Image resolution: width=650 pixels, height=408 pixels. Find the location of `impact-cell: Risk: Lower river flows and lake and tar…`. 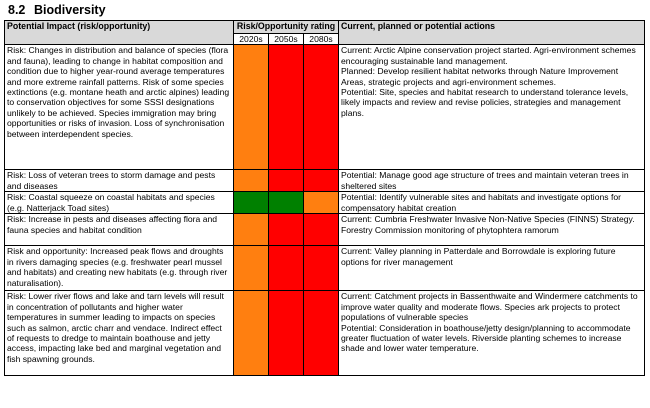

impact-cell: Risk: Lower river flows and lake and tar… is located at coordinates (119, 333).